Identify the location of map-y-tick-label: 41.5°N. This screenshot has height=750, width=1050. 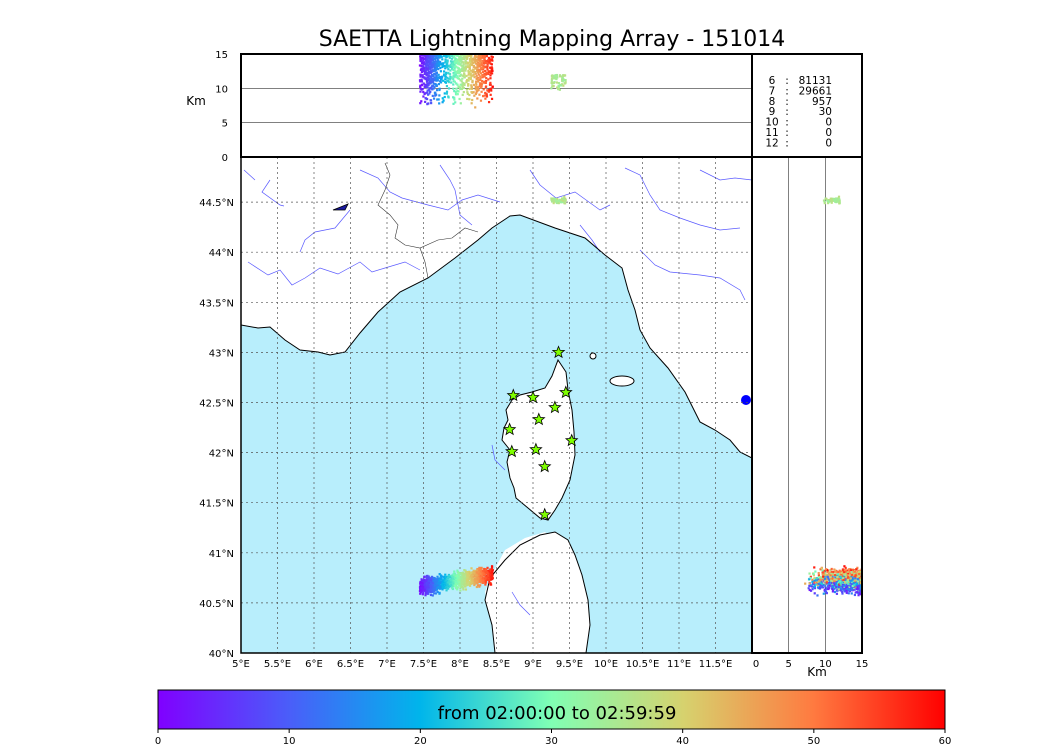
(216, 504).